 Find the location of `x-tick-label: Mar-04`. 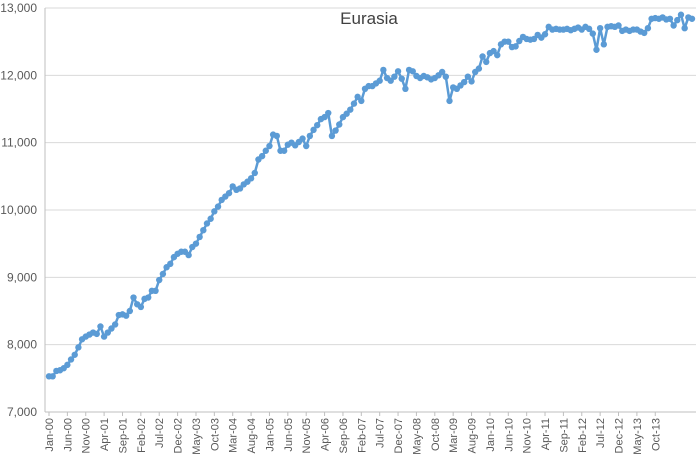

x-tick-label: Mar-04 is located at coordinates (234, 435).